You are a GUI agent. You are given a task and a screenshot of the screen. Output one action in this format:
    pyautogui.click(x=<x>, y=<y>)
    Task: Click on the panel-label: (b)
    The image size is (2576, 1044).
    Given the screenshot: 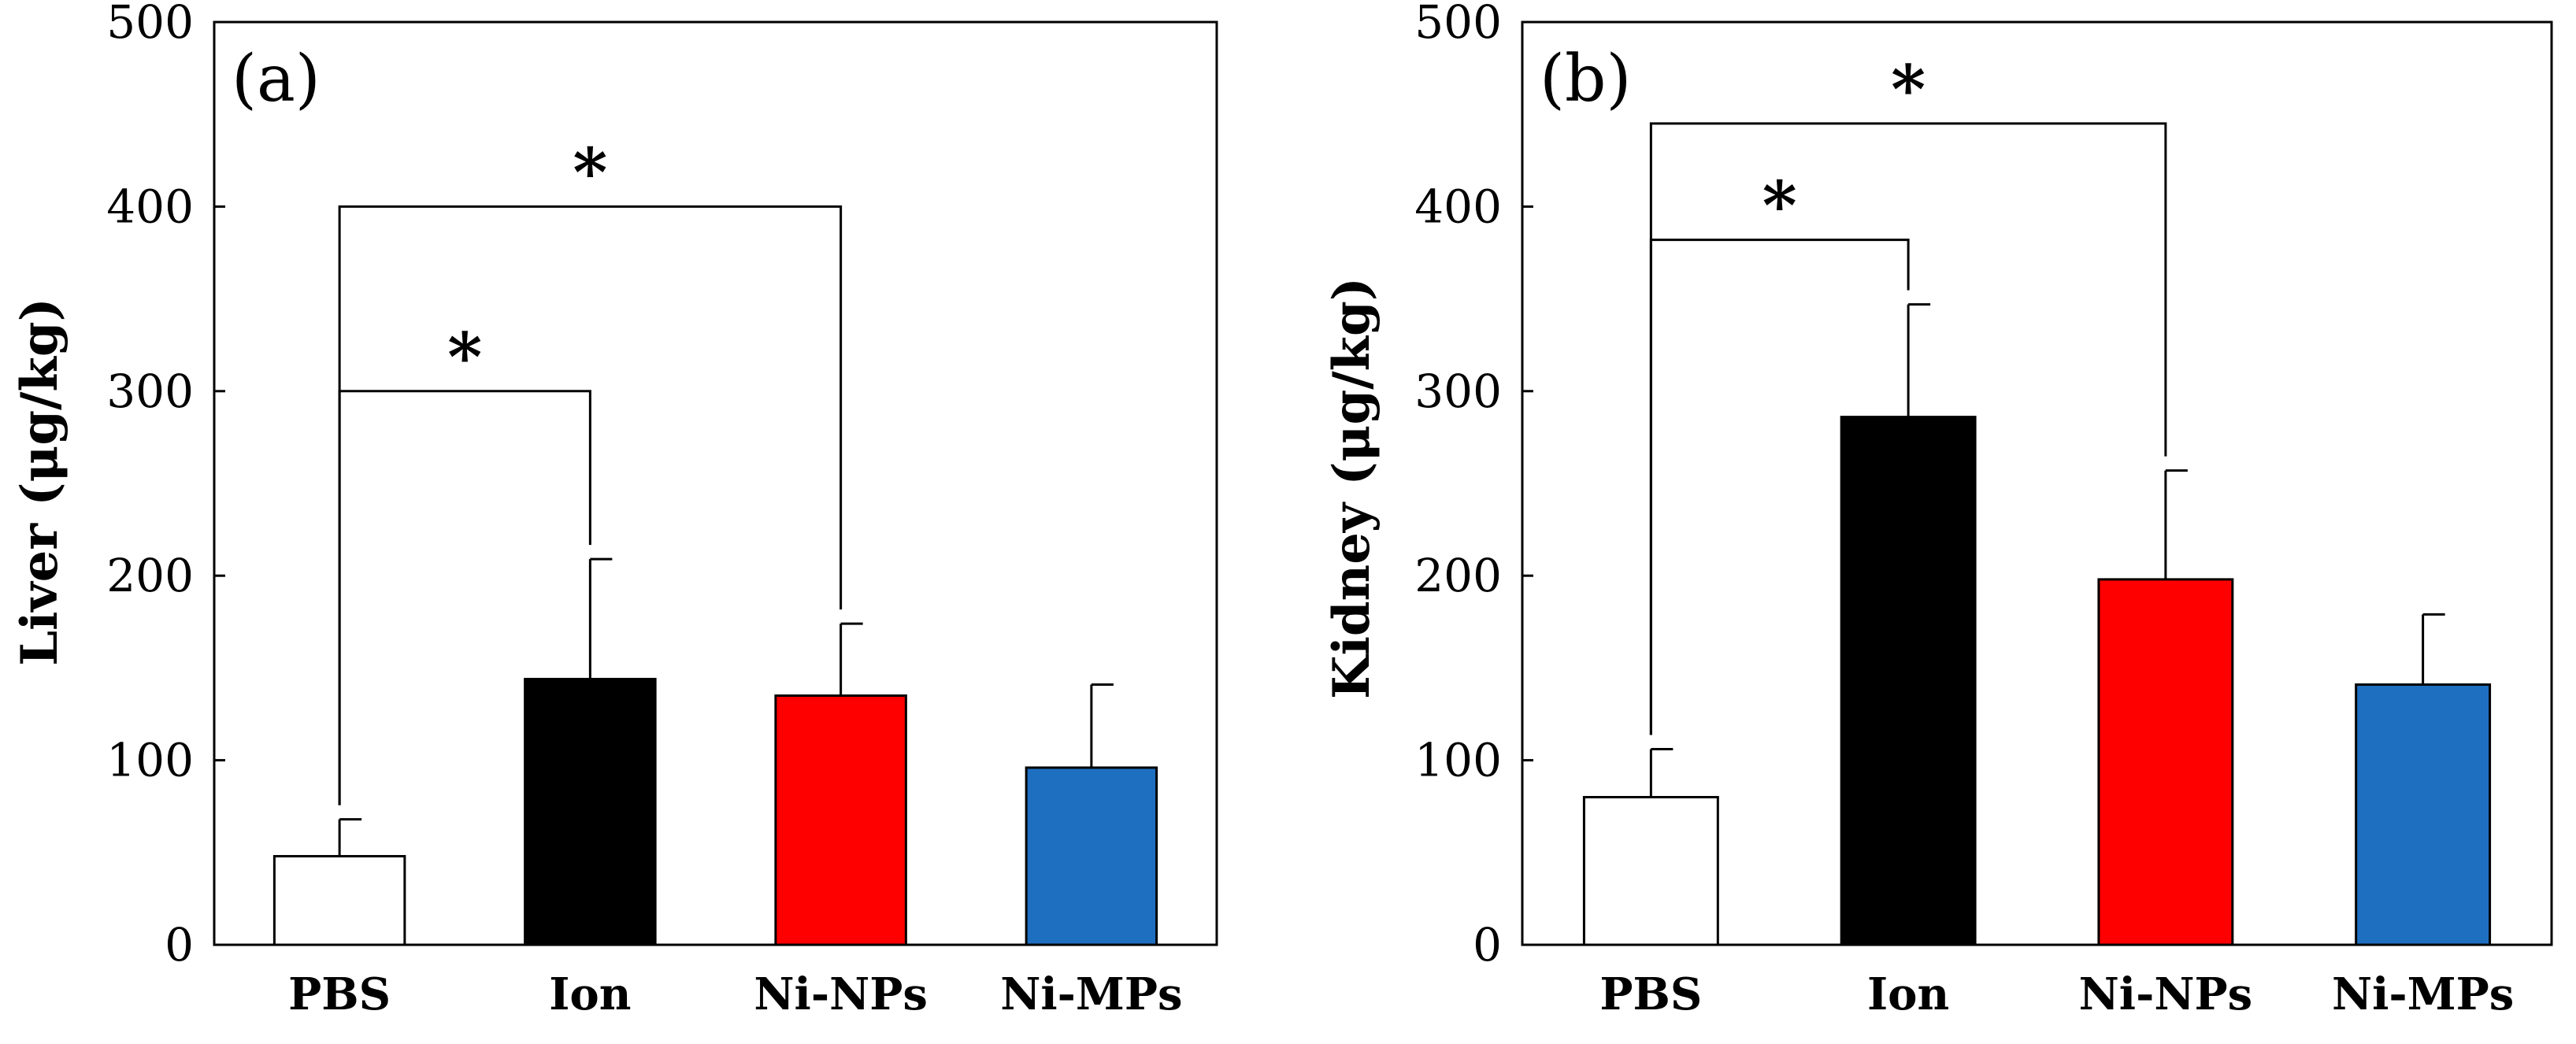 What is the action you would take?
    pyautogui.click(x=1585, y=79)
    